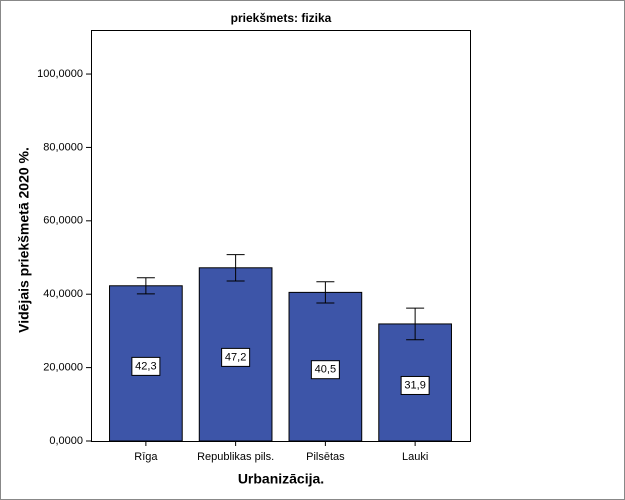  What do you see at coordinates (24, 240) in the screenshot?
I see `y-axis-label: Vidējais priekšmetā 2020 %.` at bounding box center [24, 240].